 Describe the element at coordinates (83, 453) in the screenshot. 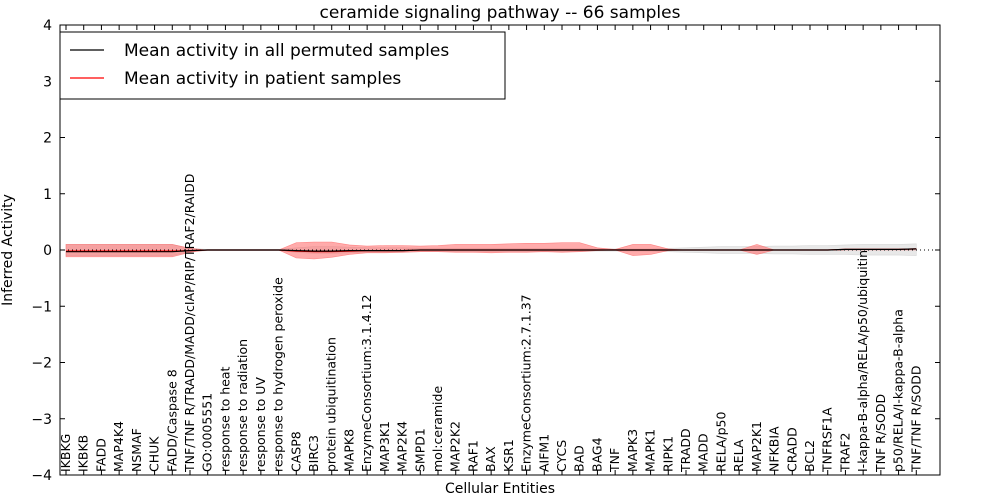

I see `x-tick-label: IKBKB` at that location.